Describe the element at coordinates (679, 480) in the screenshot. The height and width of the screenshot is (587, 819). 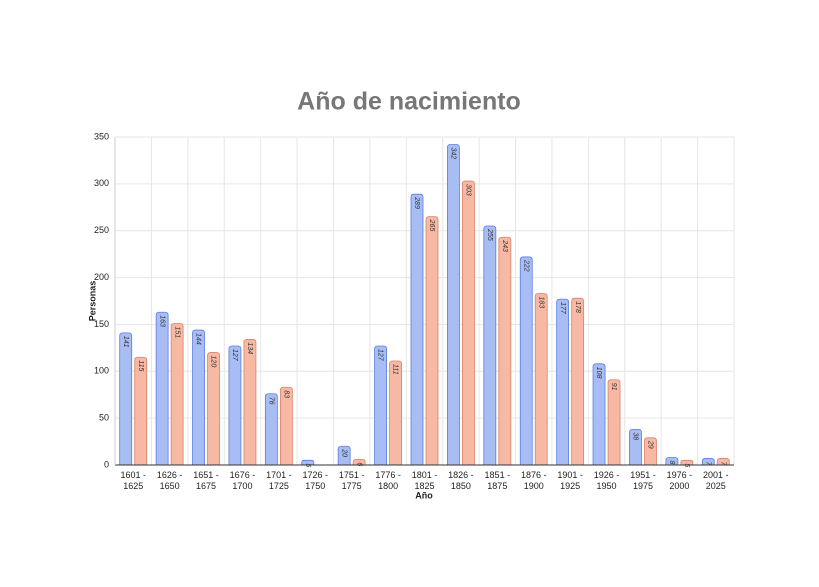
I see `x-tick-label: 1976 - 2000` at that location.